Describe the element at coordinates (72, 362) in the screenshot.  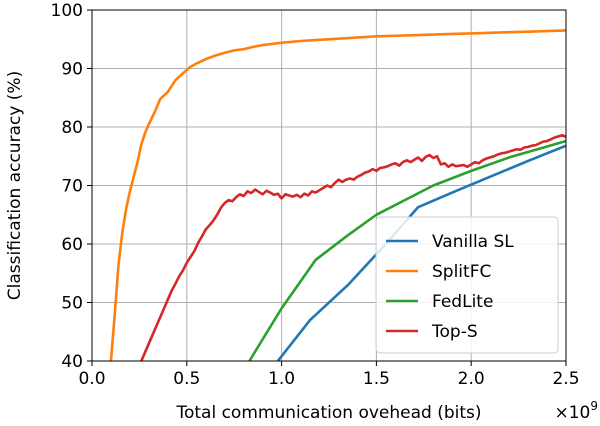
I see `y-tick-label: 40` at that location.